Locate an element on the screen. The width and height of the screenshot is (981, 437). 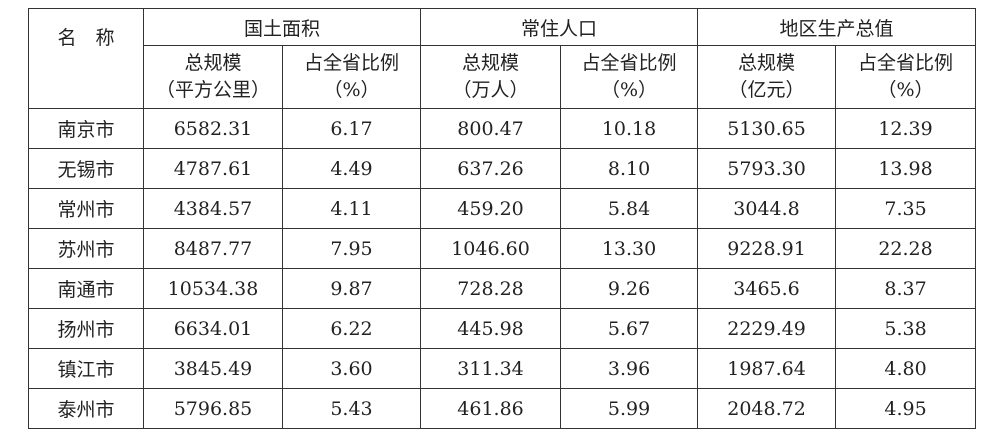
value-cell: 5130.65 is located at coordinates (767, 128).